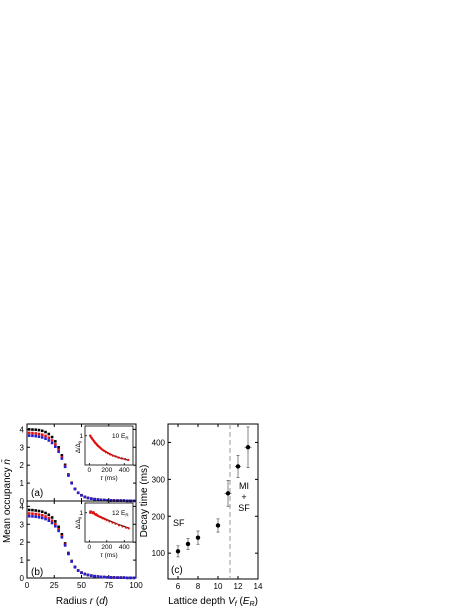 This screenshot has height=609, width=471. Describe the element at coordinates (159, 479) in the screenshot. I see `c-y-tick-label: 300` at that location.